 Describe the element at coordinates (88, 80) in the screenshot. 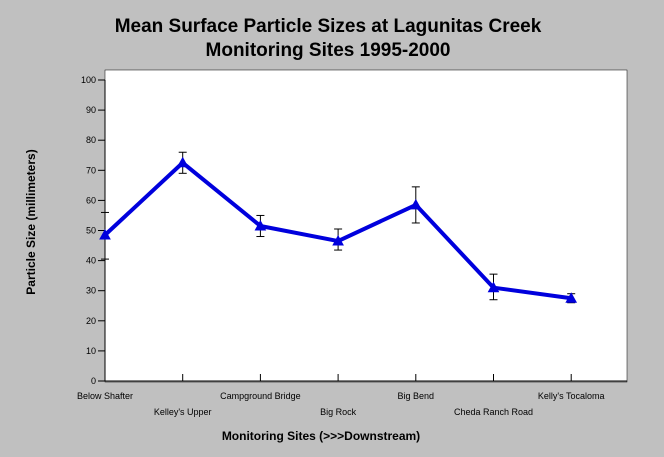

I see `y-tick-label-100: 100` at that location.